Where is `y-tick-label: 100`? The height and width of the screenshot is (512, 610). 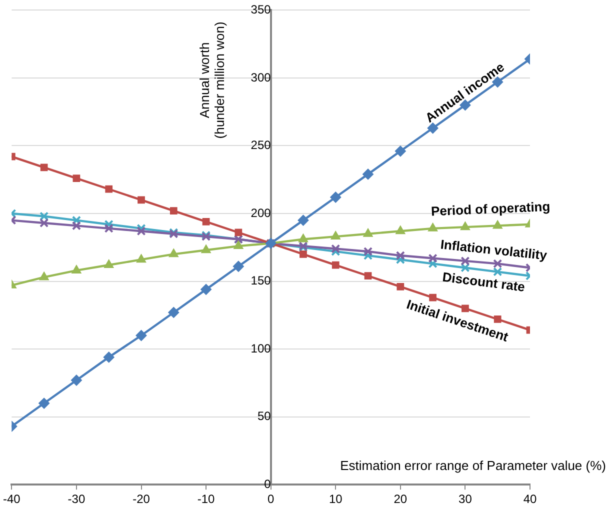 y-tick-label: 100 is located at coordinates (261, 348).